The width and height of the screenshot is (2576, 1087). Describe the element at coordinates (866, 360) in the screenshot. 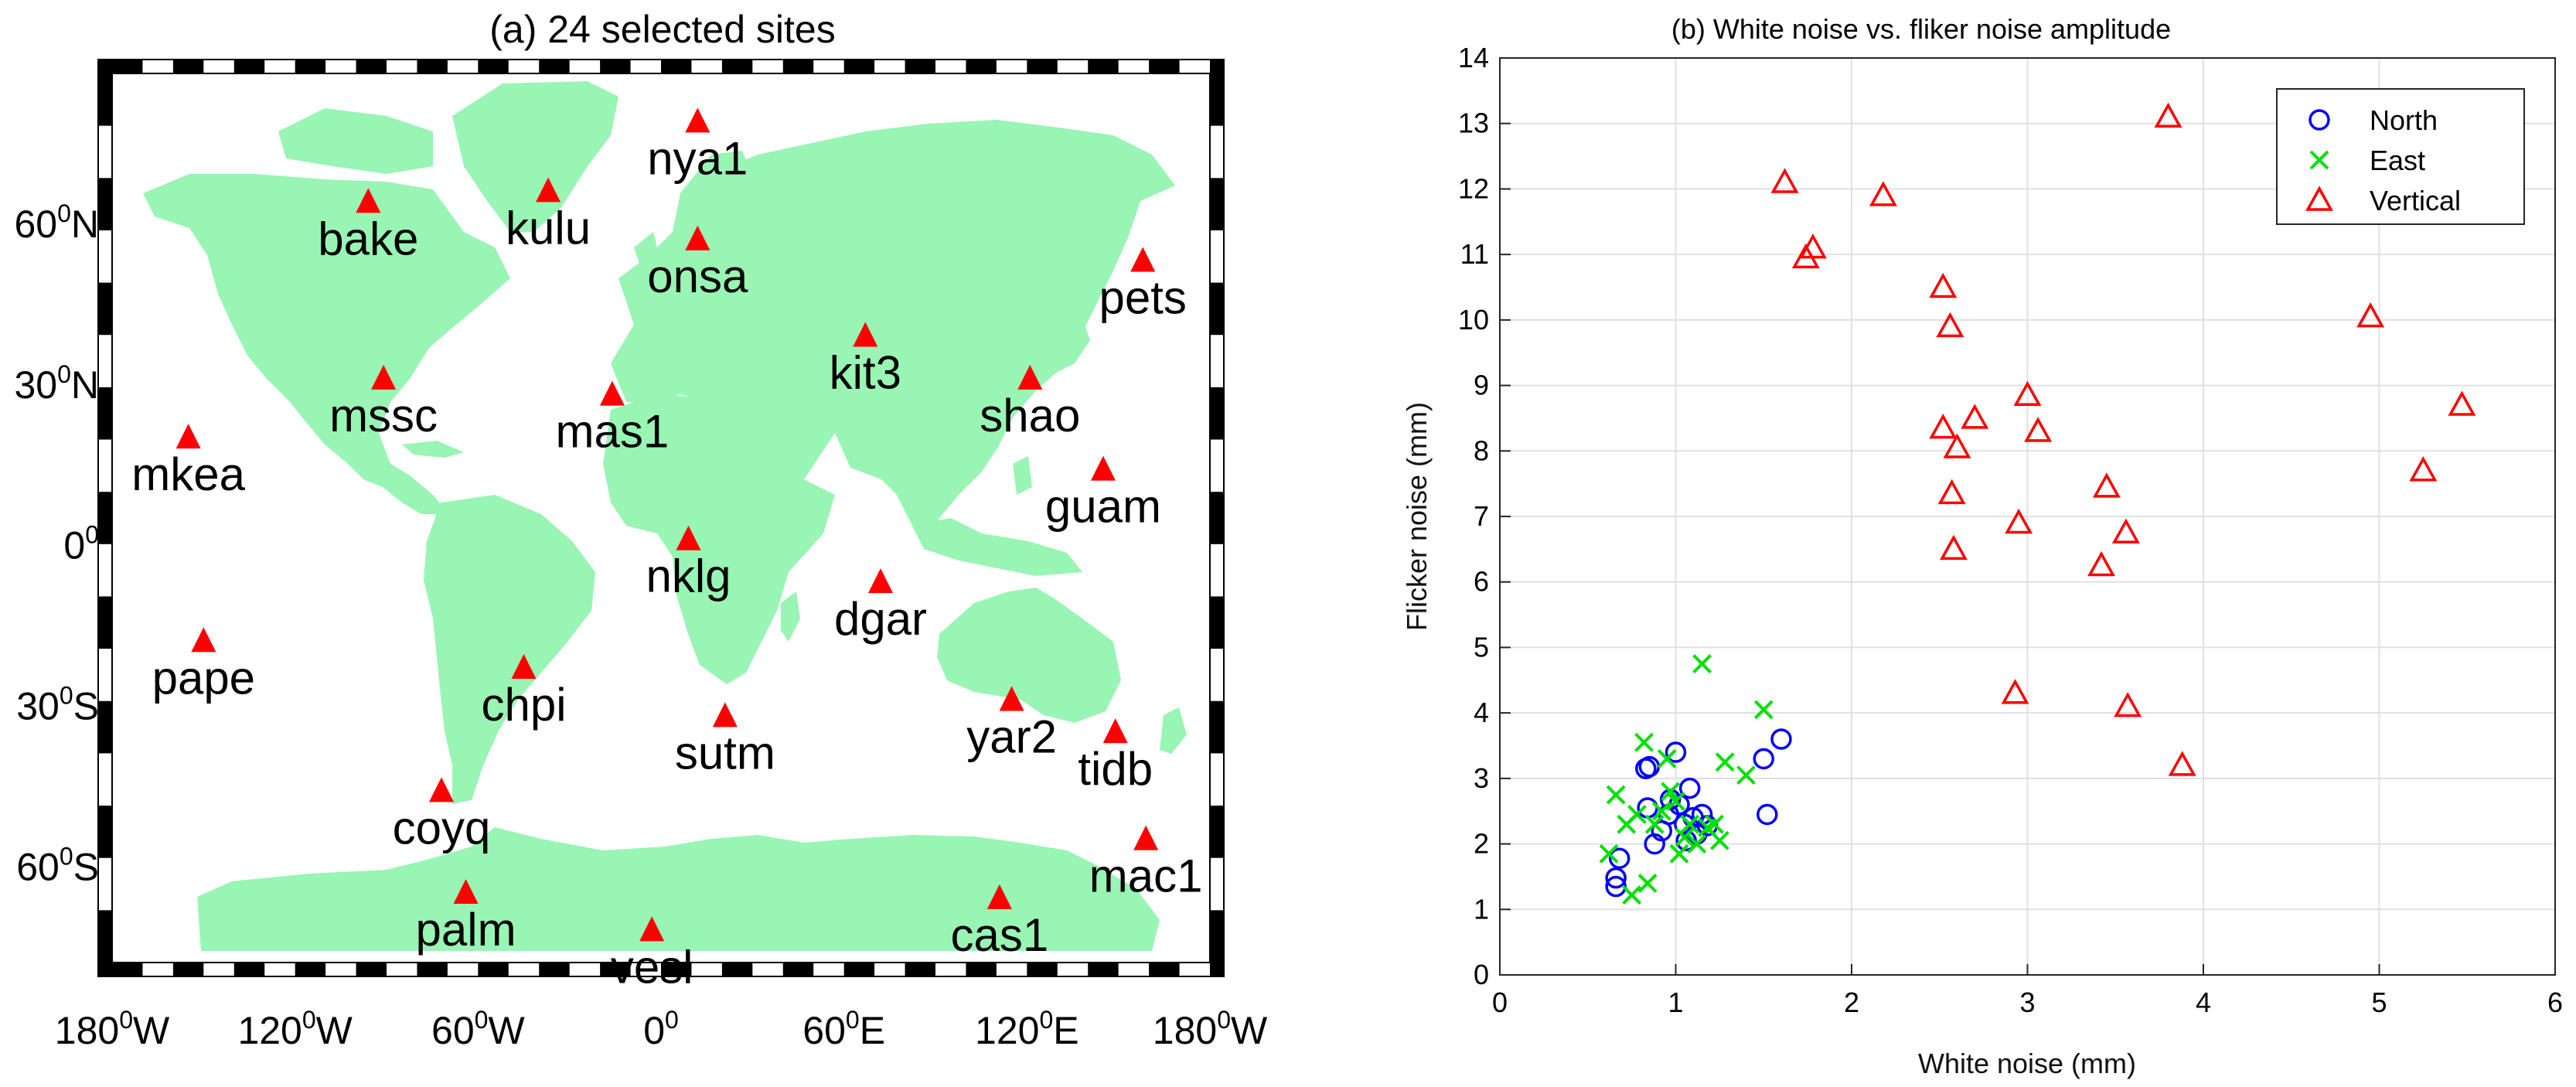

I see `site-kit3: kit3` at that location.